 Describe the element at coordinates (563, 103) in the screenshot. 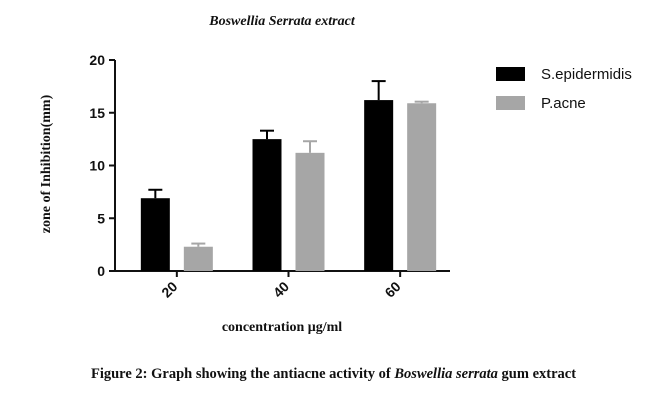

I see `legend-label: P.acne` at that location.